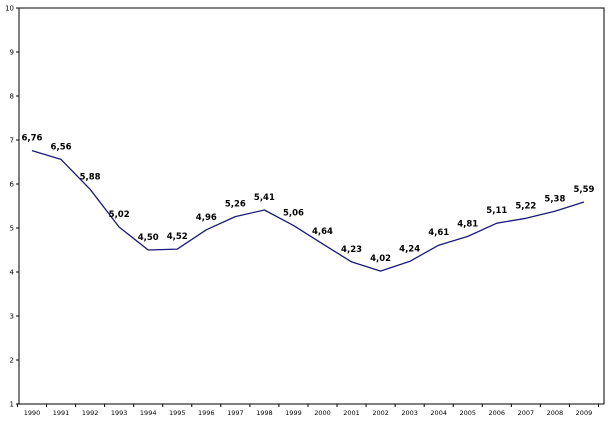 The image size is (612, 424). Describe the element at coordinates (177, 237) in the screenshot. I see `data-label: 4,52` at that location.